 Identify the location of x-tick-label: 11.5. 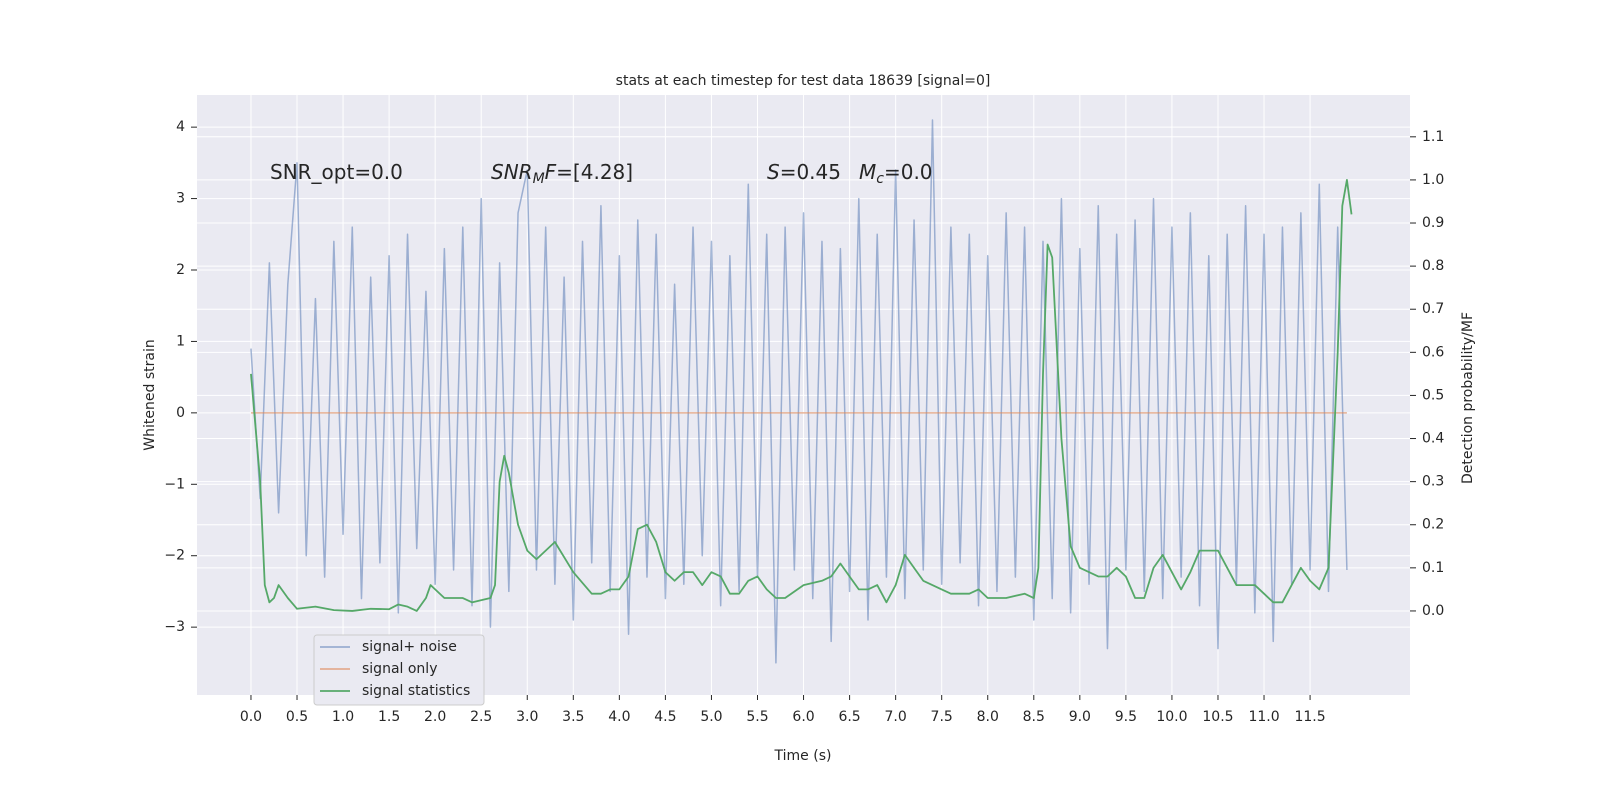
(1309, 717).